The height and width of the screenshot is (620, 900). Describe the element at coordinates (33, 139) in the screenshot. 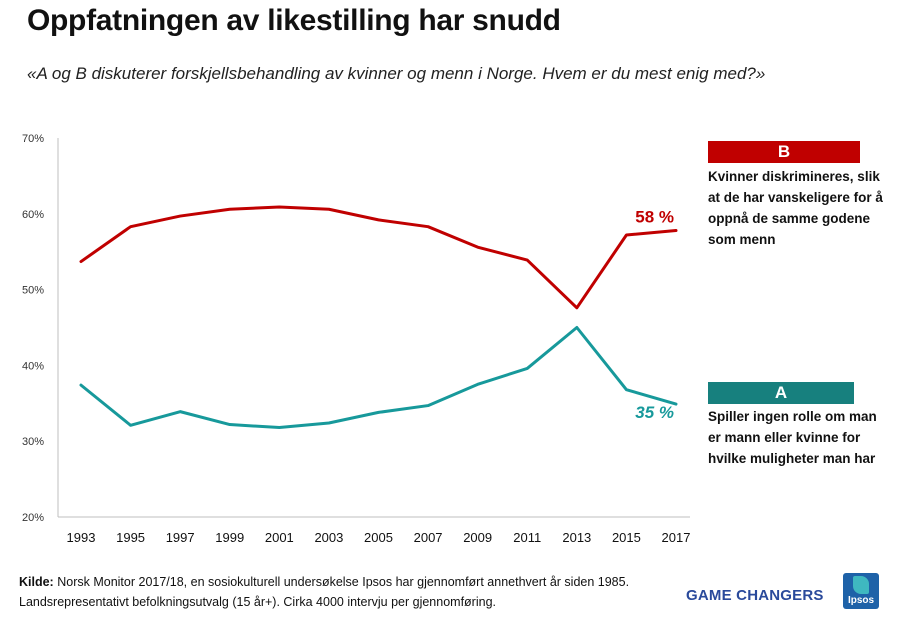

I see `y-tick-label: 70%` at that location.